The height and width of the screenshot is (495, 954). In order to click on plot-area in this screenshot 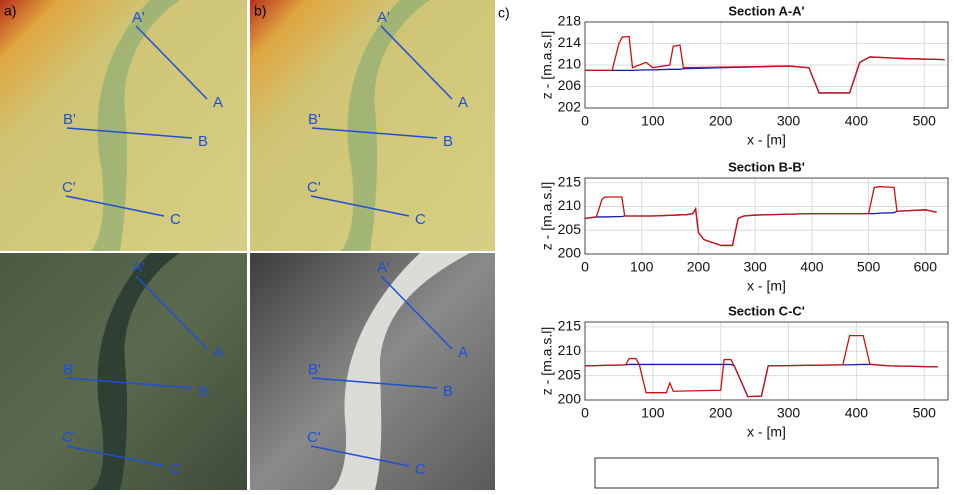, I will do `click(766, 361)`.